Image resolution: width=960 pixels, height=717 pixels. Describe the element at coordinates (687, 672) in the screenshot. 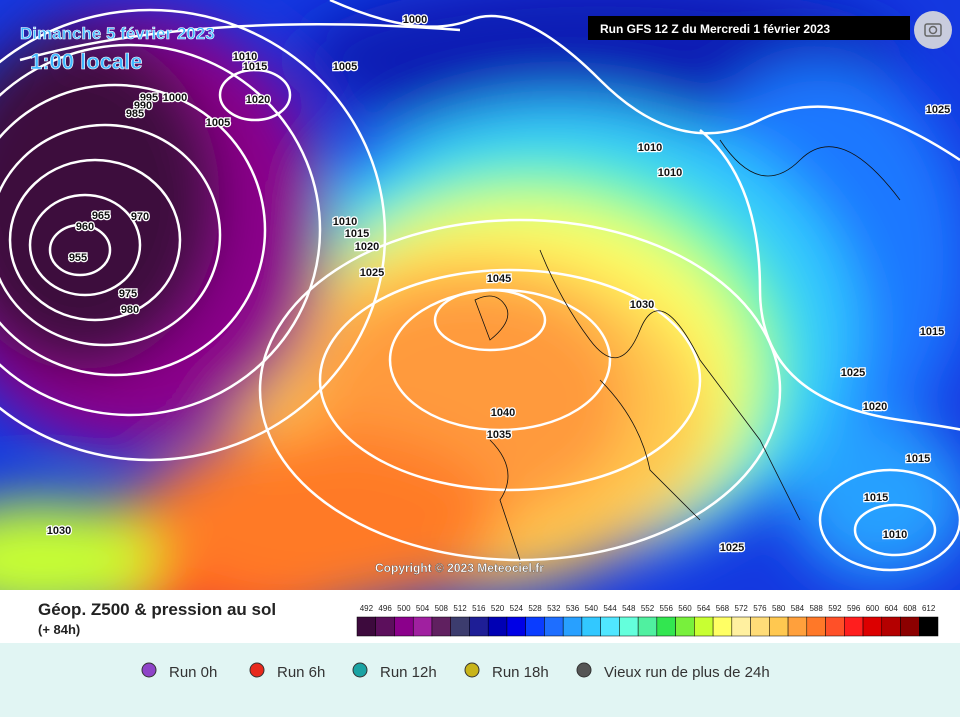

I see `legend-label: Vieux run de plus de 24h` at that location.